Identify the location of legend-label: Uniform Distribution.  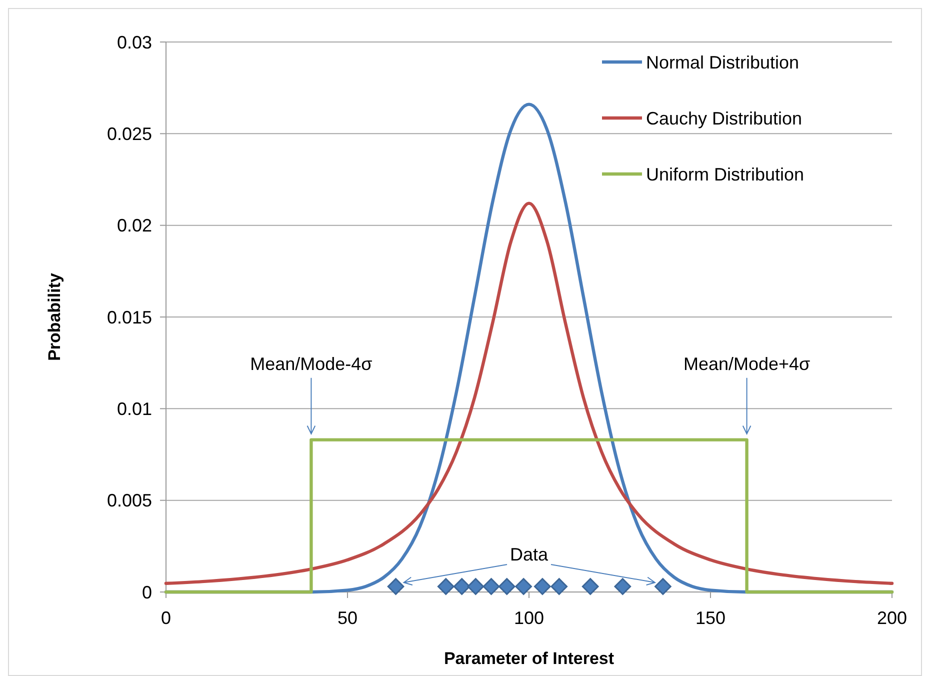
(725, 174).